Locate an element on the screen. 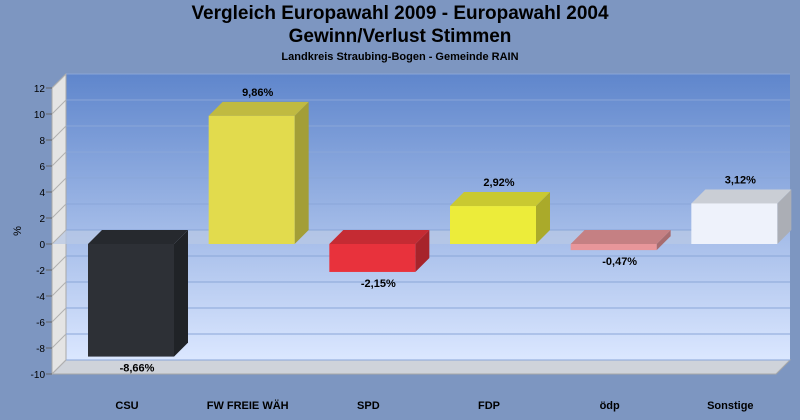 Image resolution: width=800 pixels, height=420 pixels. x-tick-label: FDP is located at coordinates (489, 406).